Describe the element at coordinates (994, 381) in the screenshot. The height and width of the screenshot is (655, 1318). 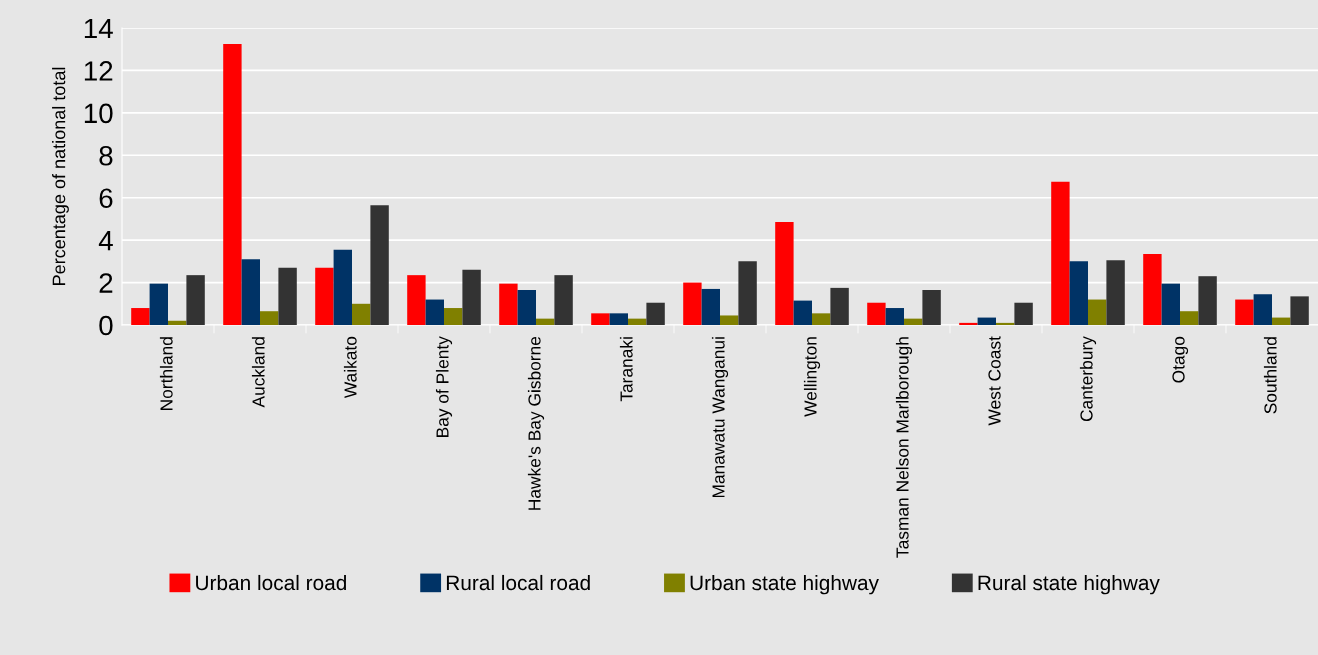
I see `x-tick-label: West Coast` at that location.